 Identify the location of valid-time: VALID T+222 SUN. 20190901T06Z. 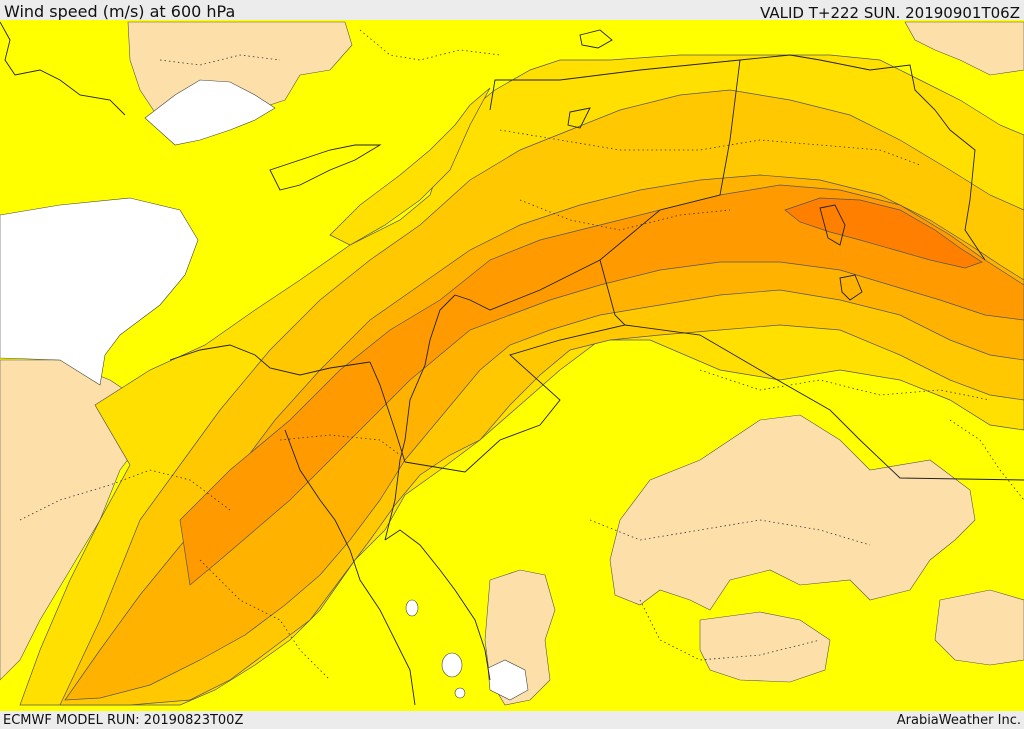
(890, 13).